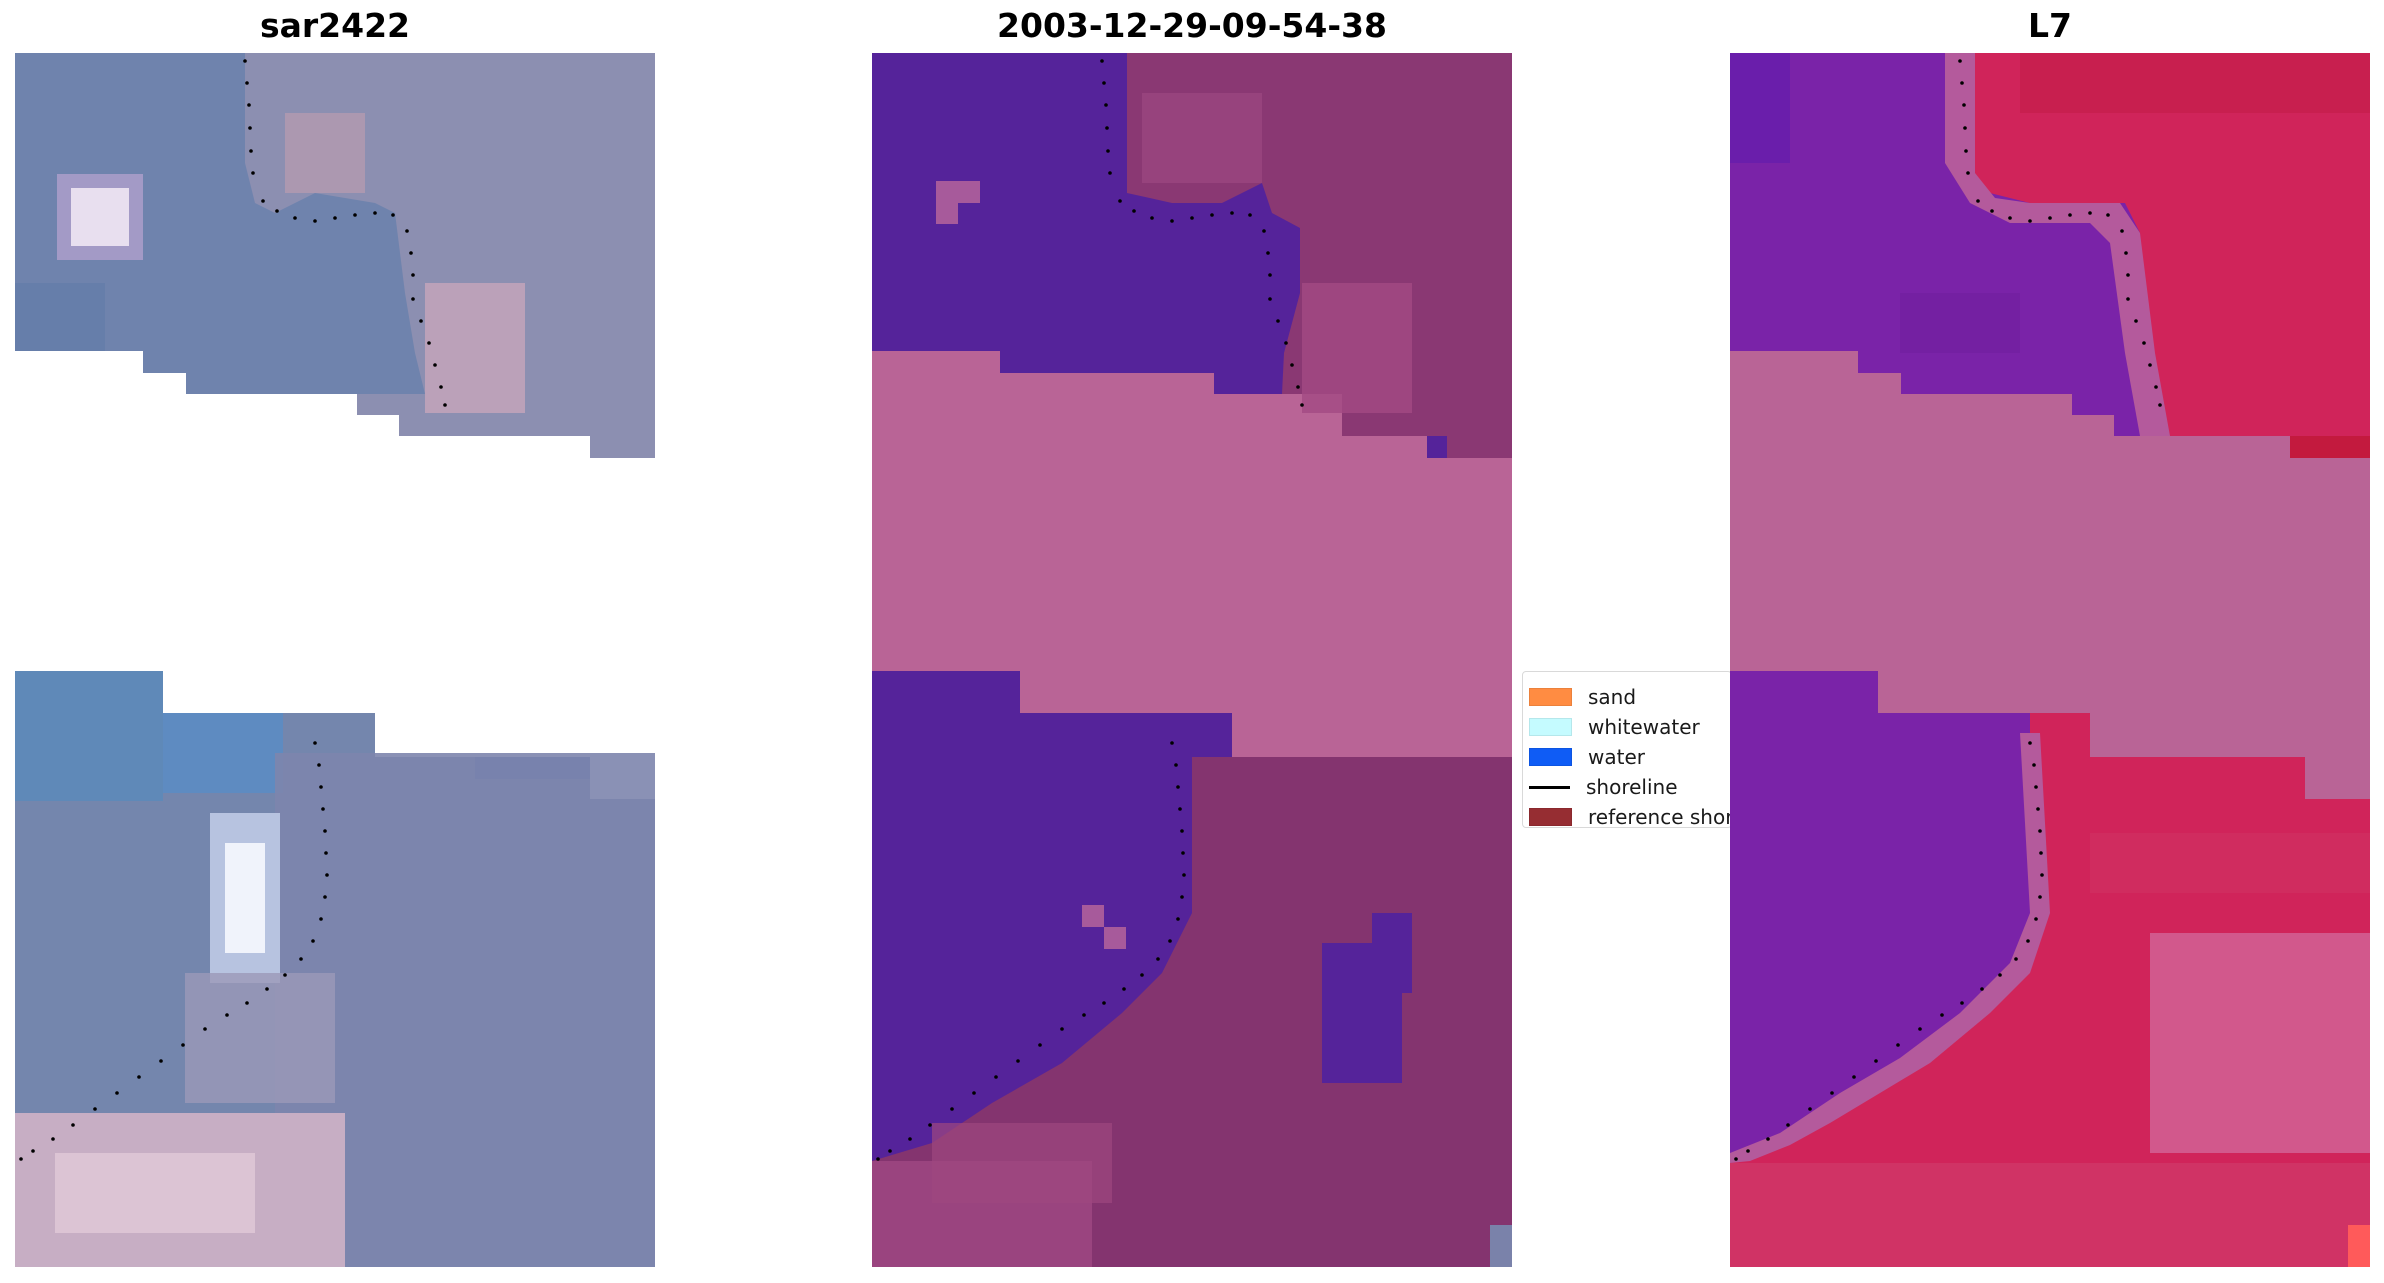 Image resolution: width=2384 pixels, height=1283 pixels. I want to click on legend-item-whitewater: whitewater, so click(1614, 727).